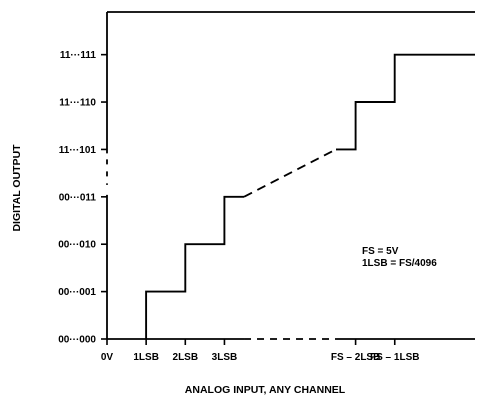 The image size is (477, 401). What do you see at coordinates (107, 357) in the screenshot?
I see `x-tick-label: 0V` at bounding box center [107, 357].